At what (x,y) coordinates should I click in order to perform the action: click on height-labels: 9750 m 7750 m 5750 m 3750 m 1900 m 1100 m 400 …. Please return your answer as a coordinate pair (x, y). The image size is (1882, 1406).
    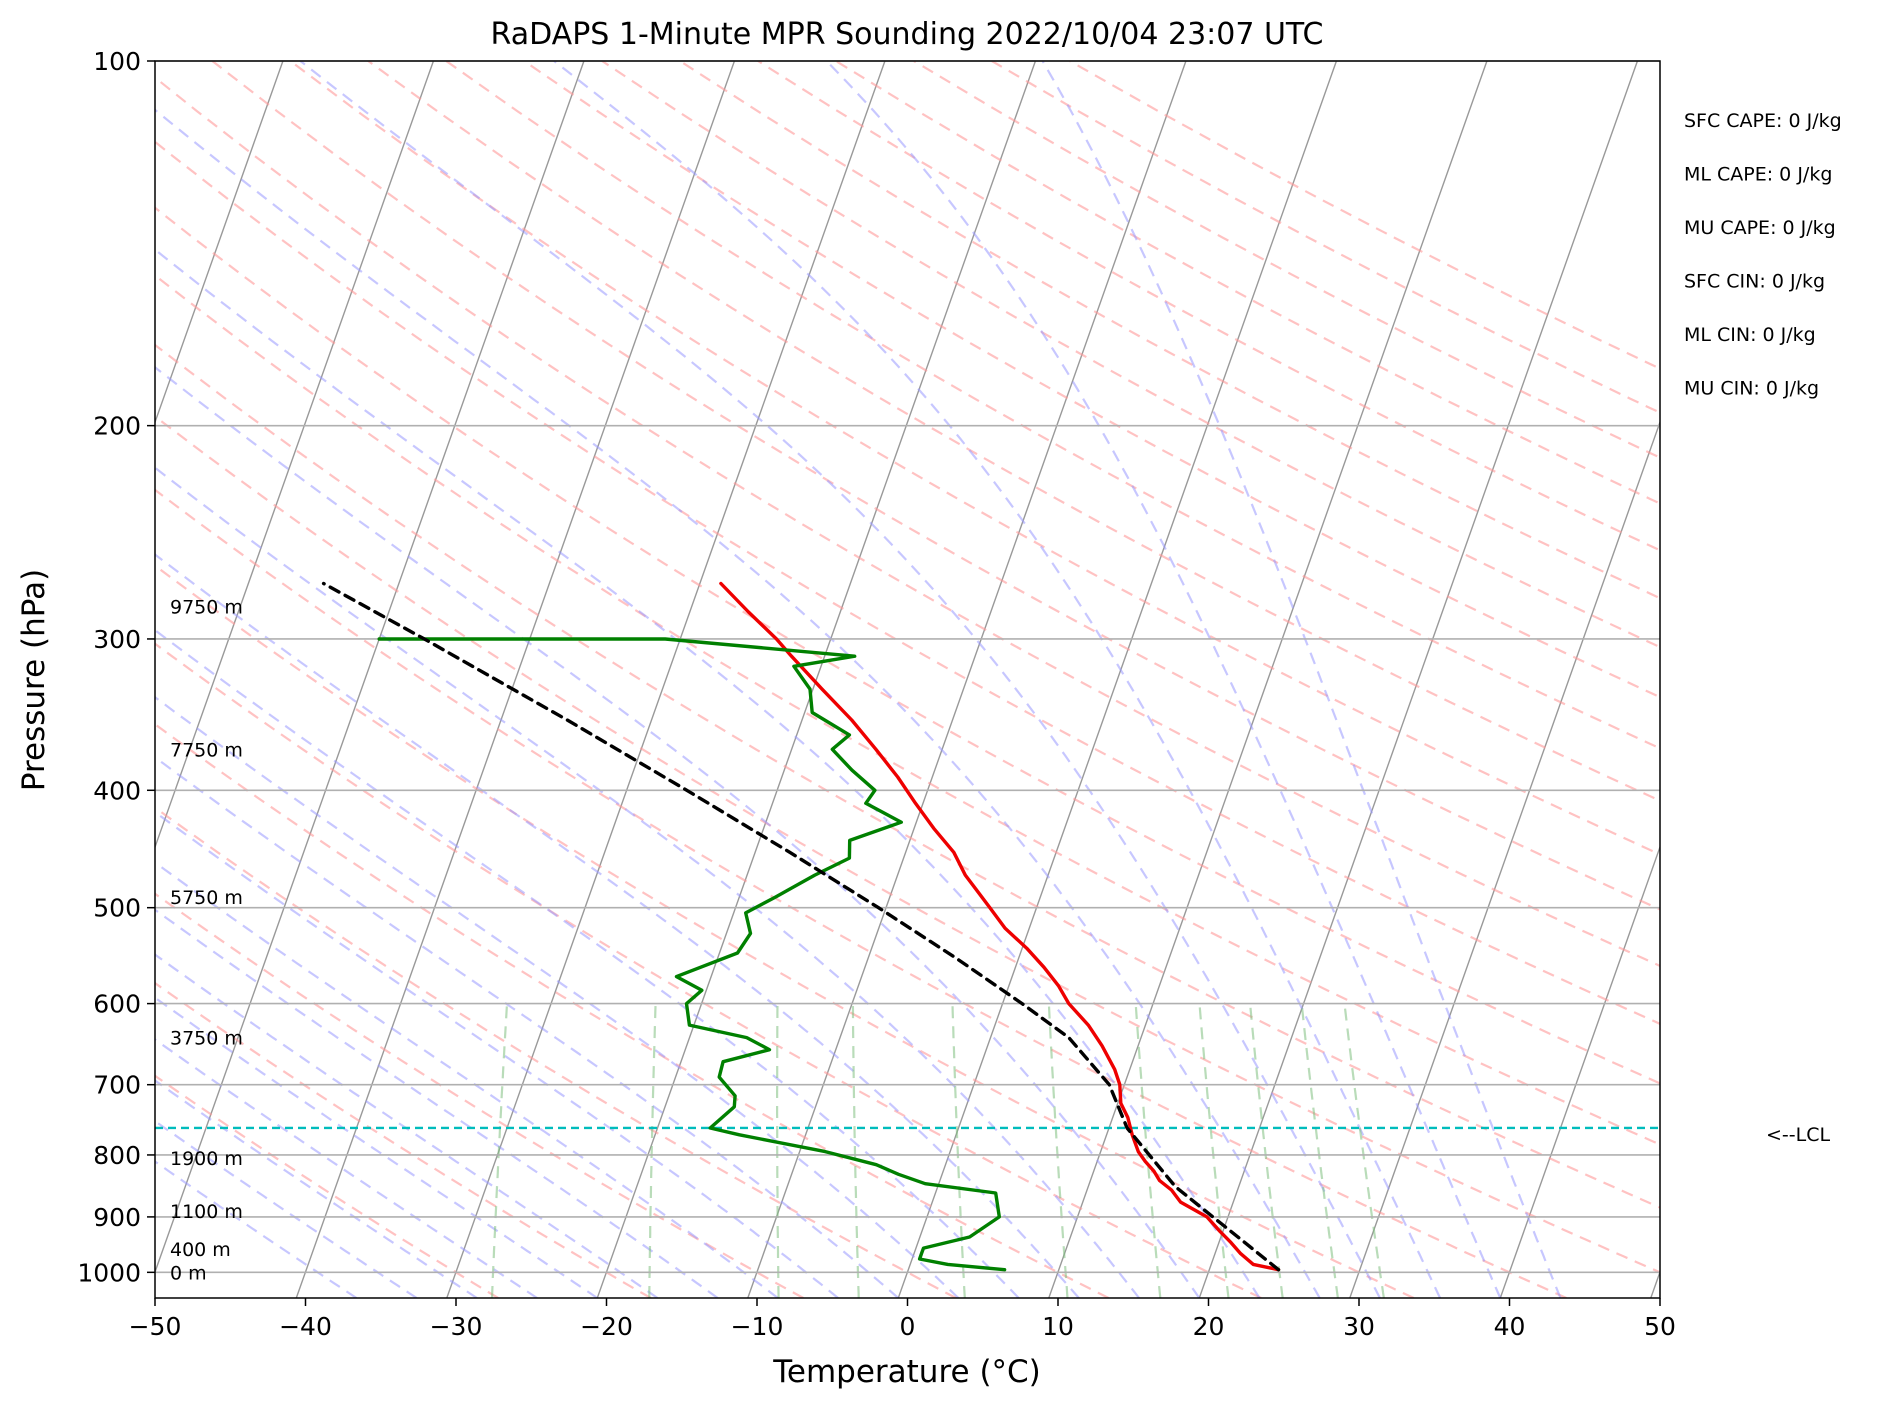
    Looking at the image, I should click on (206, 940).